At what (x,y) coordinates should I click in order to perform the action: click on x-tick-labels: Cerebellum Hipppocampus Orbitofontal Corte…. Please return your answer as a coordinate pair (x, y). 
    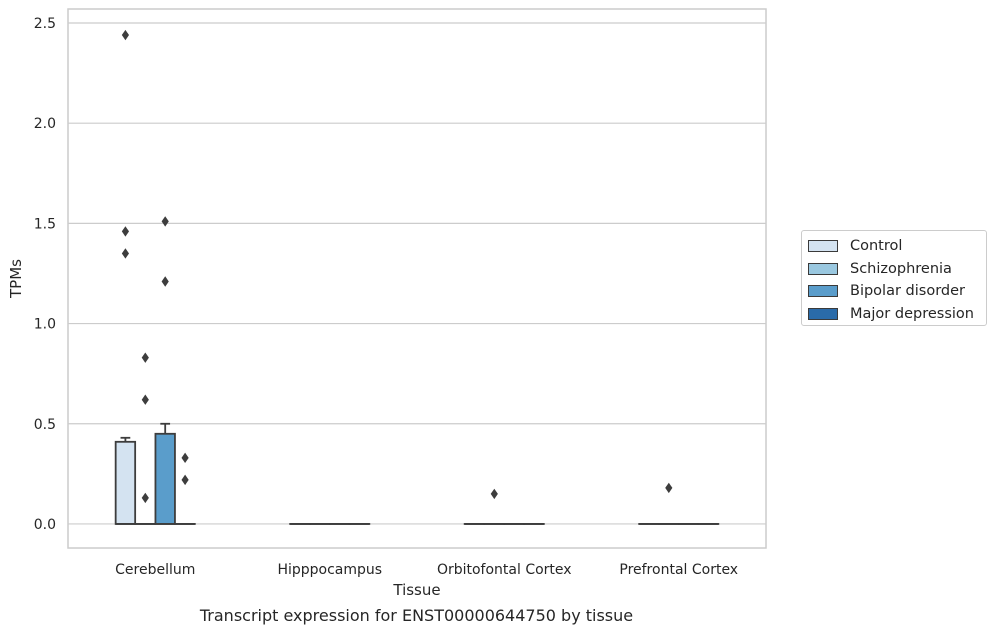
    Looking at the image, I should click on (426, 570).